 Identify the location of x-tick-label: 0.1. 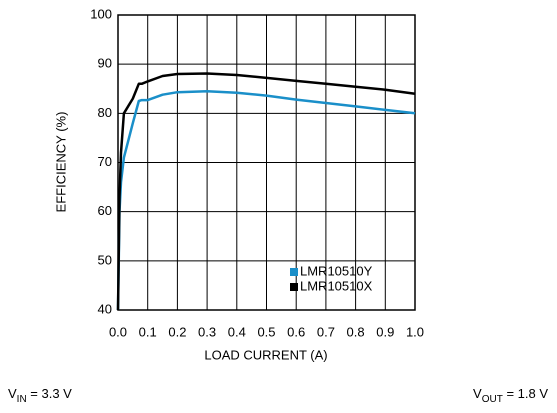
(148, 331).